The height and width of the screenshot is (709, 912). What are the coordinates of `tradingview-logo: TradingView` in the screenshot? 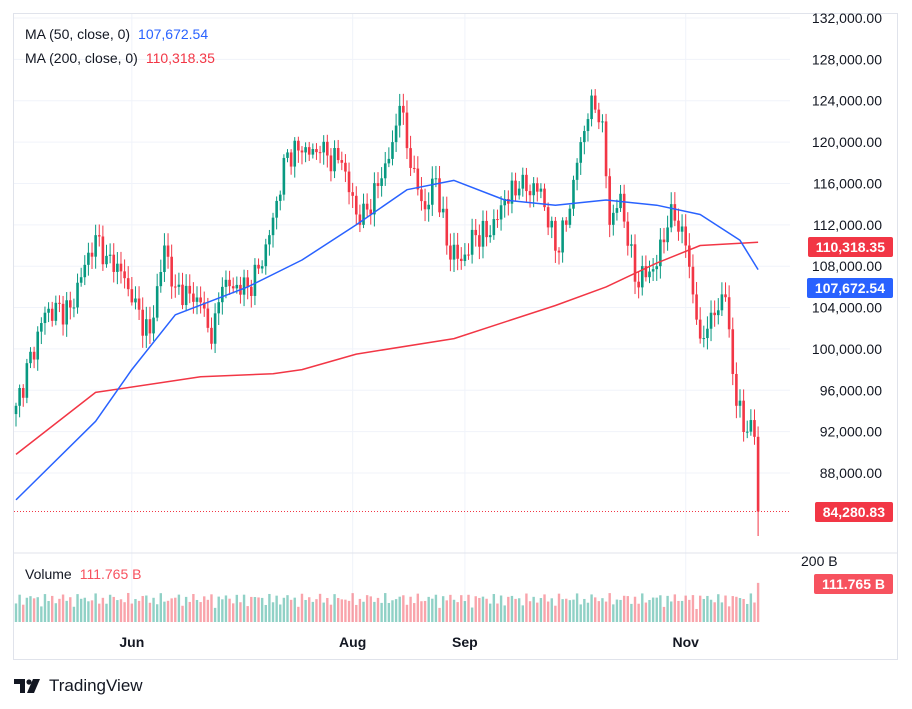 It's located at (78, 686).